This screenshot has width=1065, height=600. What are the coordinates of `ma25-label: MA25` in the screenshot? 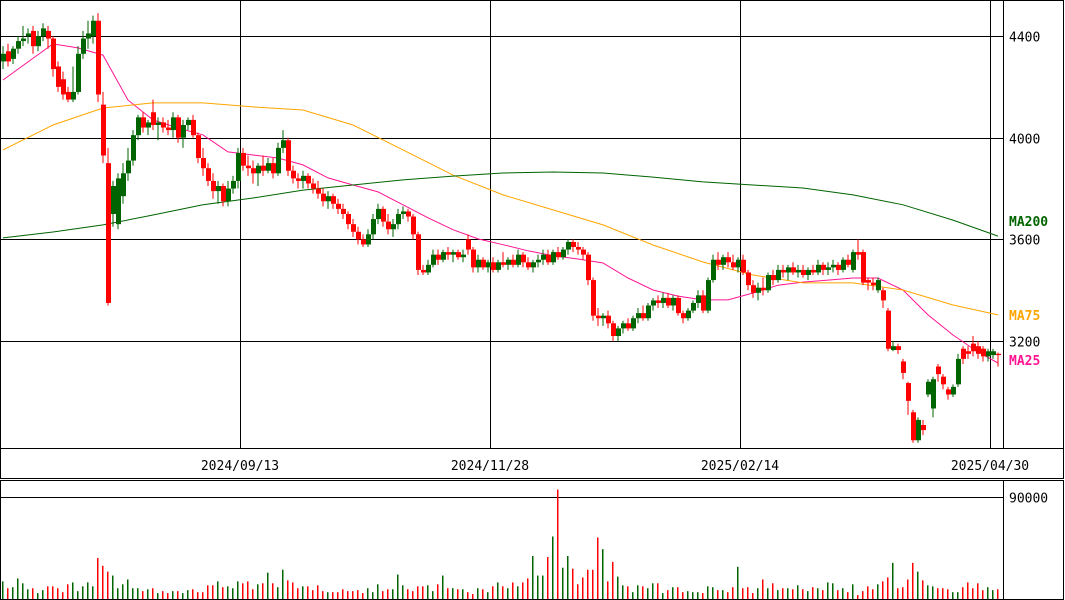 It's located at (1024, 361).